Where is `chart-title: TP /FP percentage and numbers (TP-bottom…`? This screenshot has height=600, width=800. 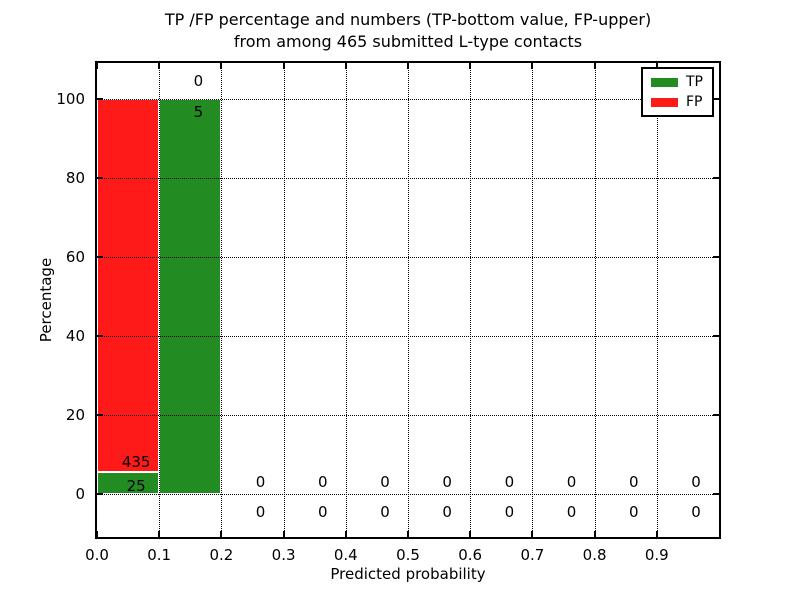 chart-title: TP /FP percentage and numbers (TP-bottom… is located at coordinates (408, 31).